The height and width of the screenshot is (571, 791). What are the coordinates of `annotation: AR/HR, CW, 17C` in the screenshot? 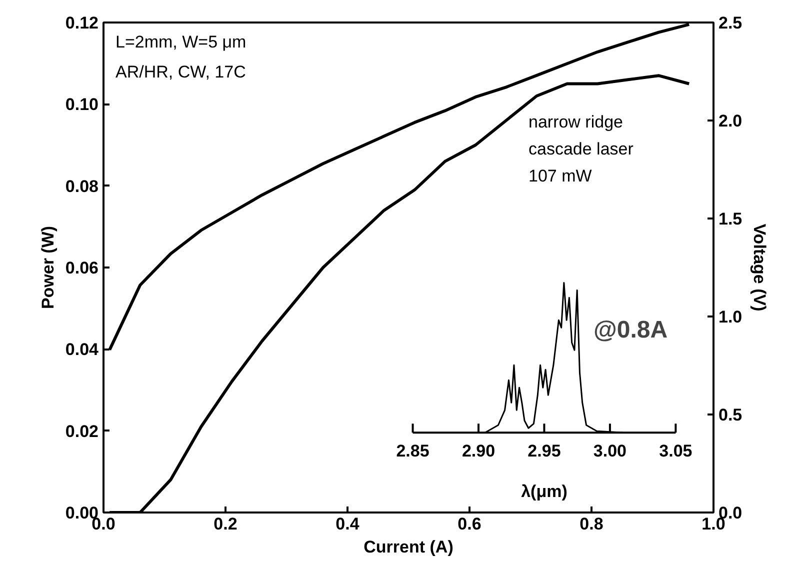 It's located at (181, 72).